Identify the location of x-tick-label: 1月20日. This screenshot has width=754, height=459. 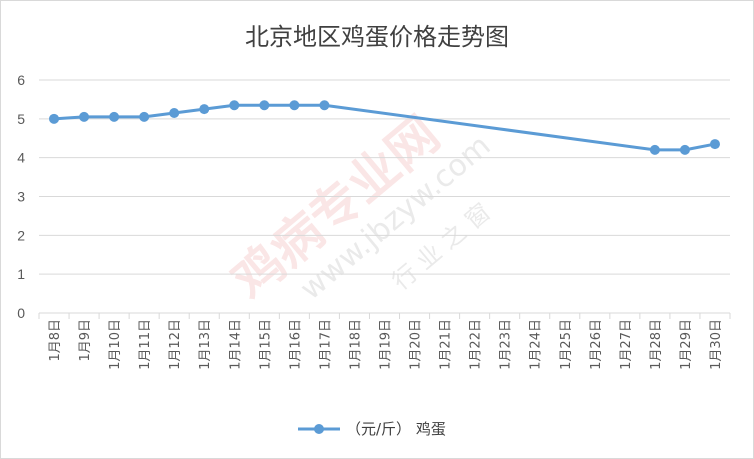
(416, 344).